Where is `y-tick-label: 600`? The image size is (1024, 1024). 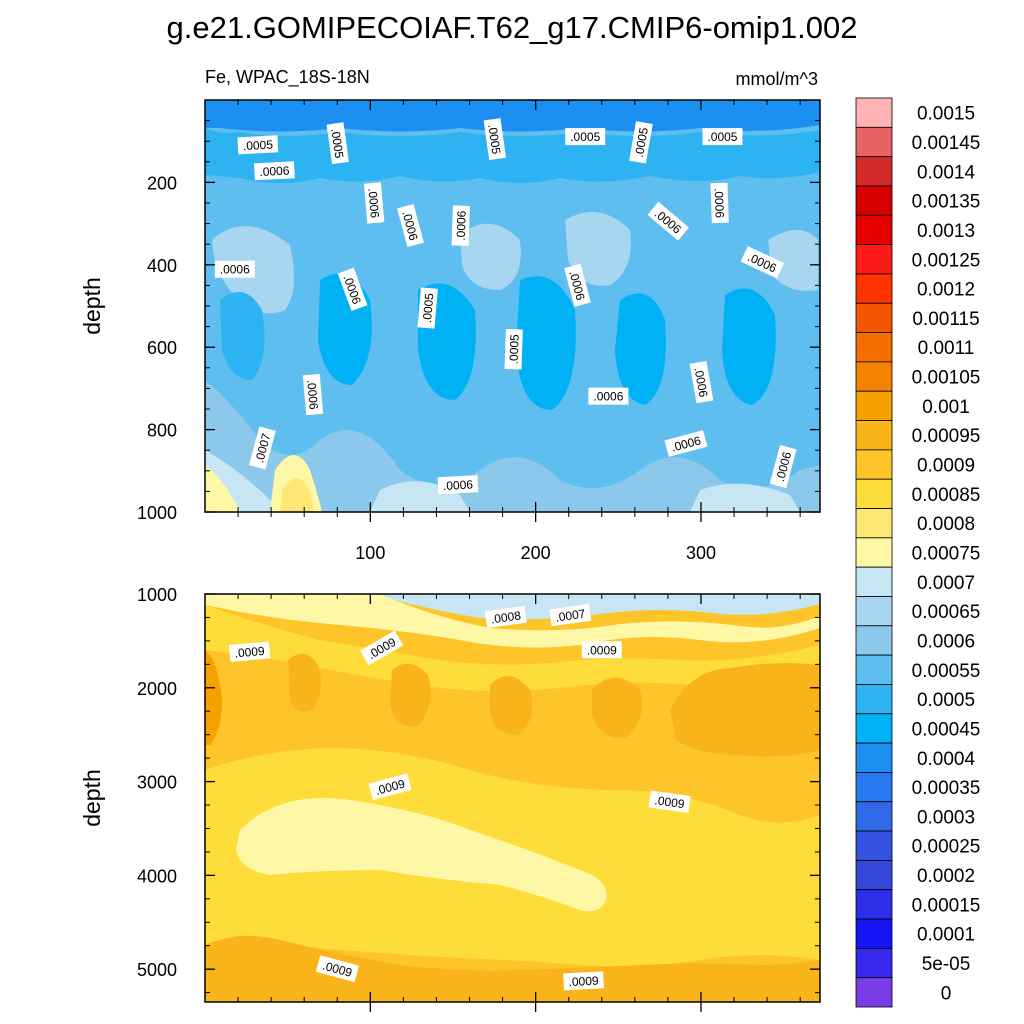
y-tick-label: 600 is located at coordinates (162, 348).